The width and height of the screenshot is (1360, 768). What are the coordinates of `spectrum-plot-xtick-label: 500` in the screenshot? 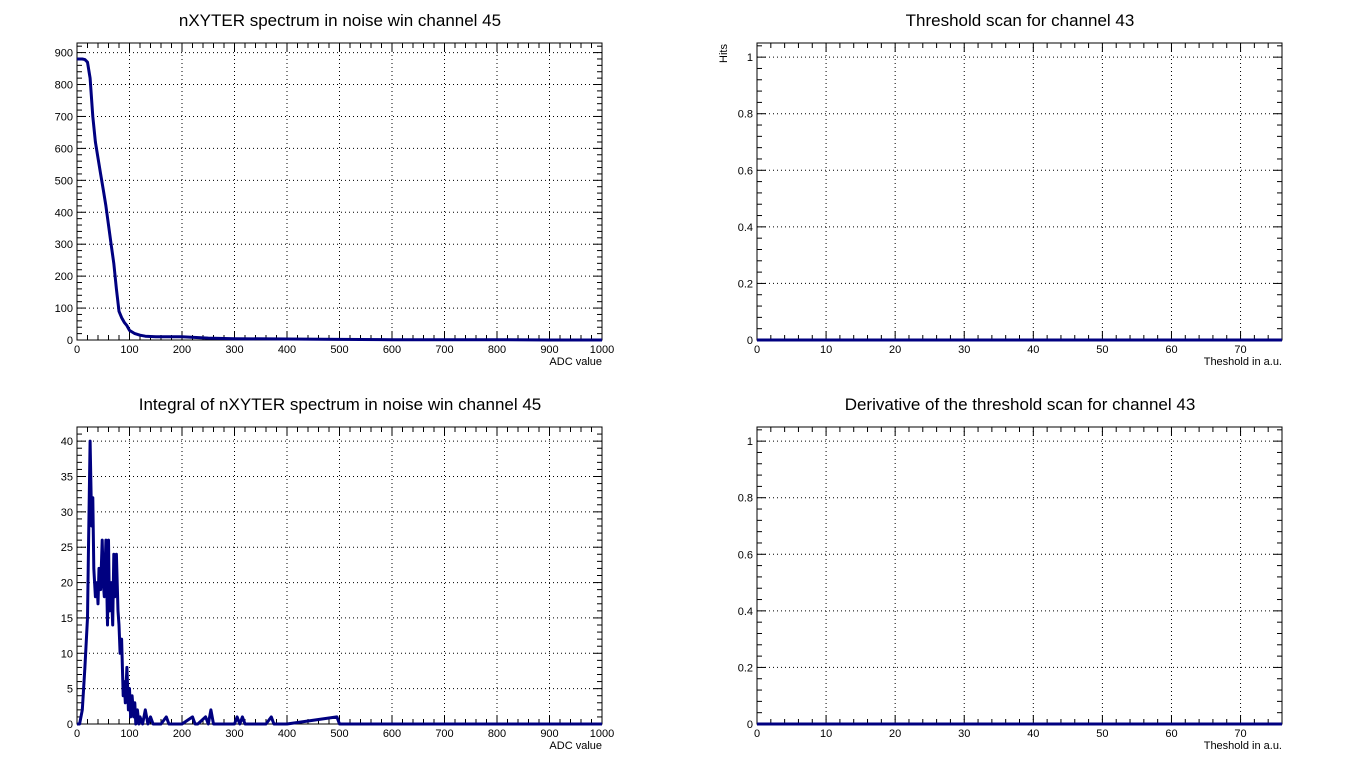 It's located at (339, 350).